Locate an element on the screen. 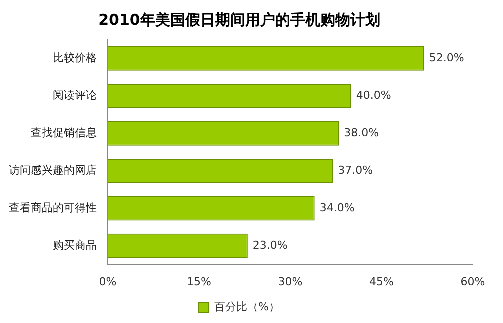 This screenshot has height=323, width=503. y-tick-label: 阅读评论 is located at coordinates (75, 95).